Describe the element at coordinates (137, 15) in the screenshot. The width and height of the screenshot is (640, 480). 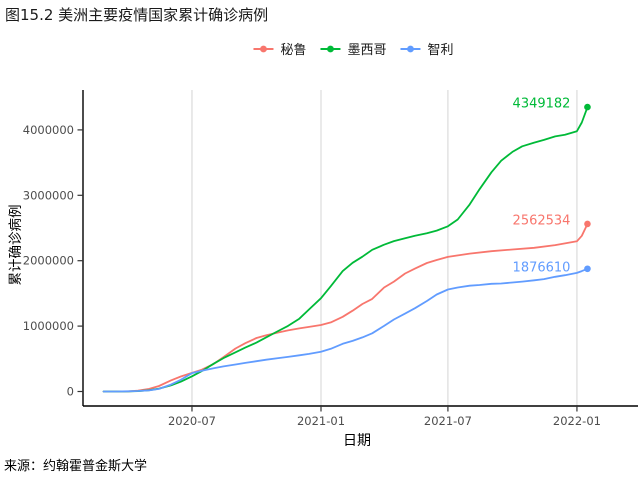
I see `figure-title: 图15.2 美洲主要疫情国家累计确诊病例` at that location.